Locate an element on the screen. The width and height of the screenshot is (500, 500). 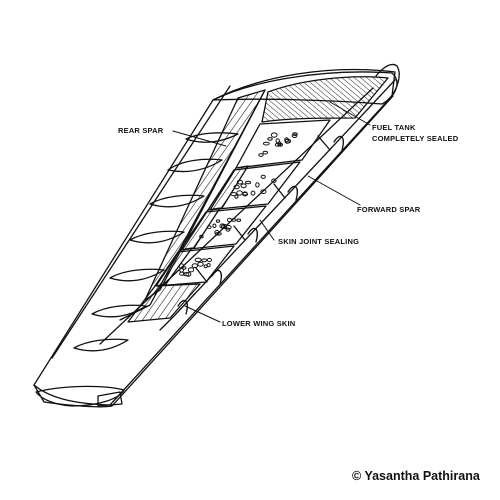
tank-sealant-stipple is located at coordinates (238, 204).